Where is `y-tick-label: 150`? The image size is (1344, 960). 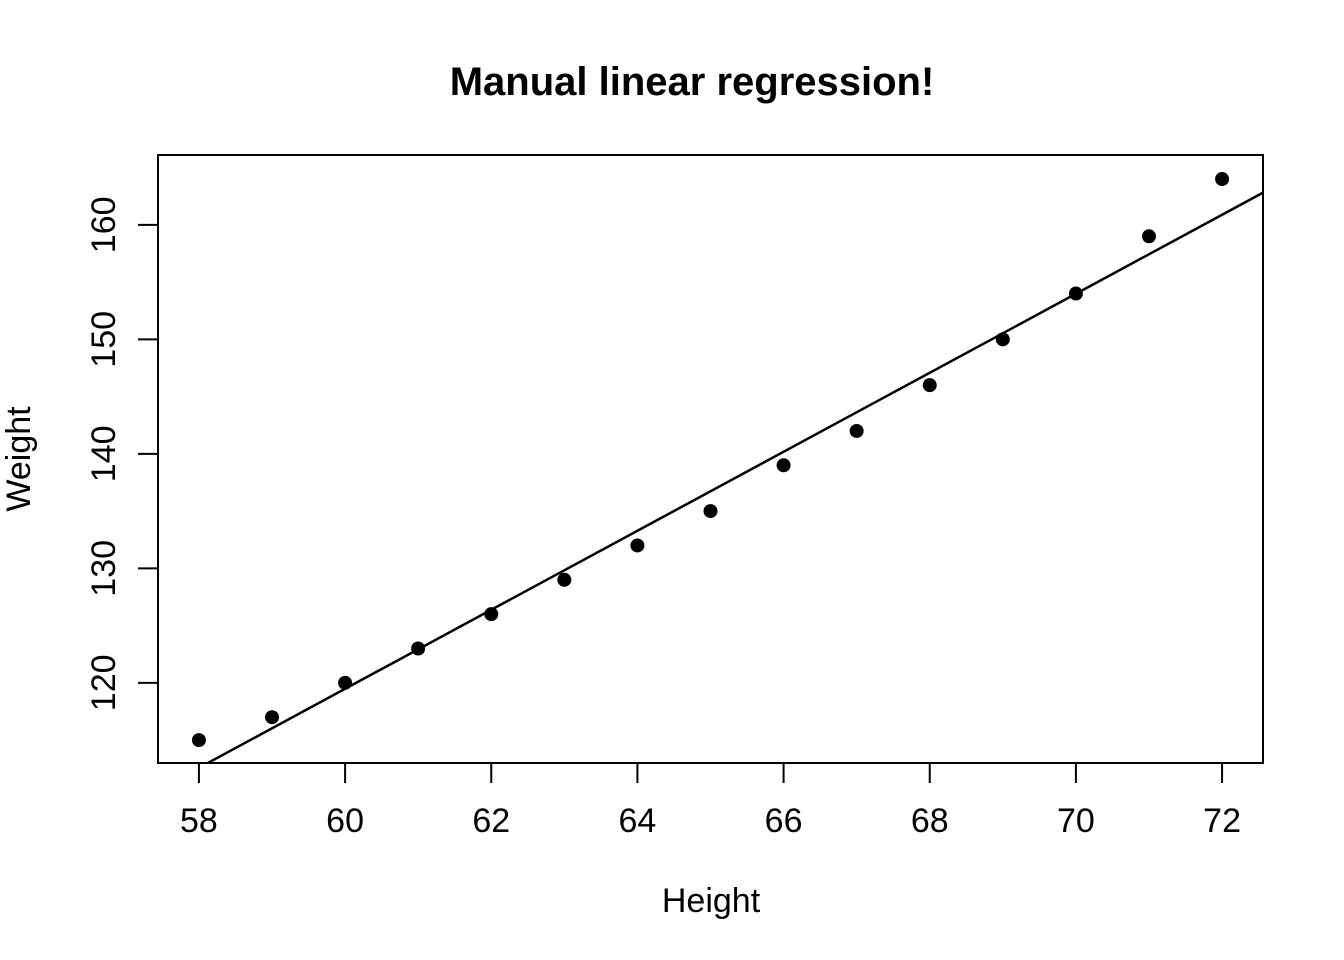
y-tick-label: 150 is located at coordinates (104, 339).